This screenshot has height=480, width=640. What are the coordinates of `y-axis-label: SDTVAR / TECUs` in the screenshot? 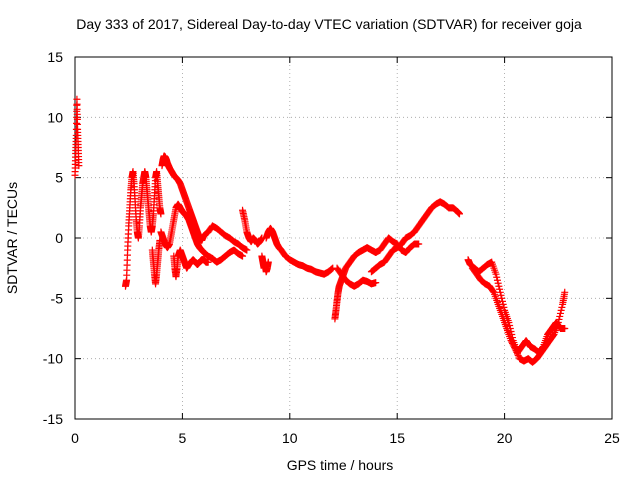 It's located at (12, 238).